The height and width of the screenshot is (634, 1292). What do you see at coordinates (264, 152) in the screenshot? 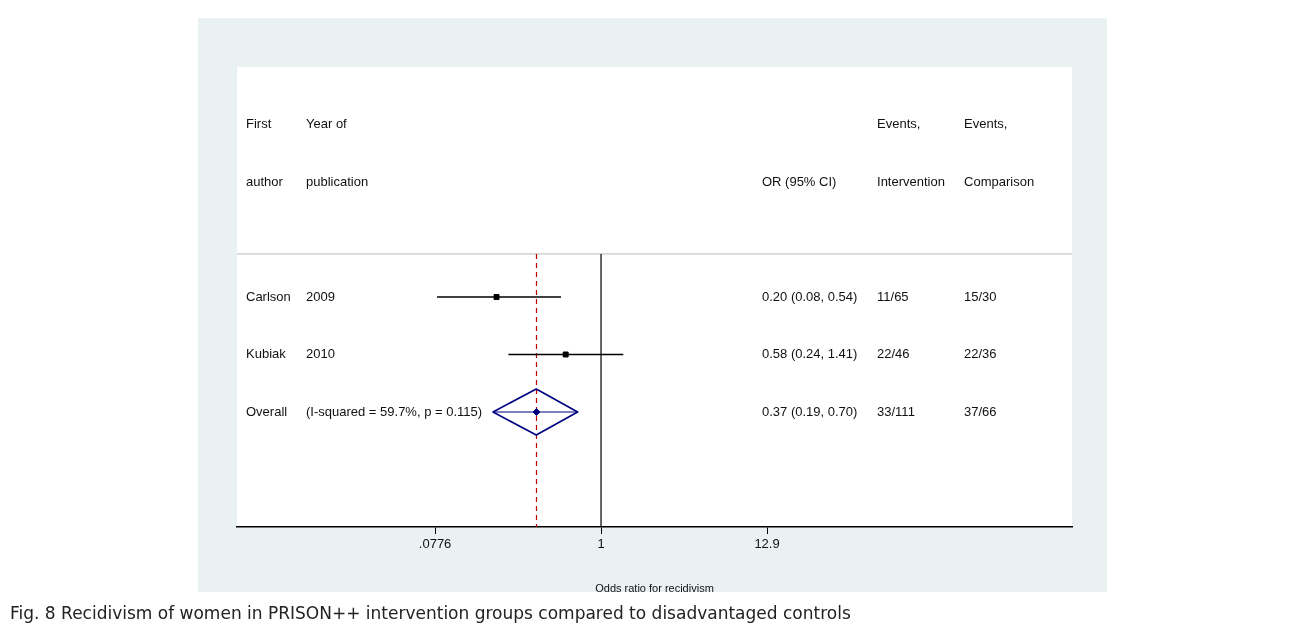
I see `text: First author` at bounding box center [264, 152].